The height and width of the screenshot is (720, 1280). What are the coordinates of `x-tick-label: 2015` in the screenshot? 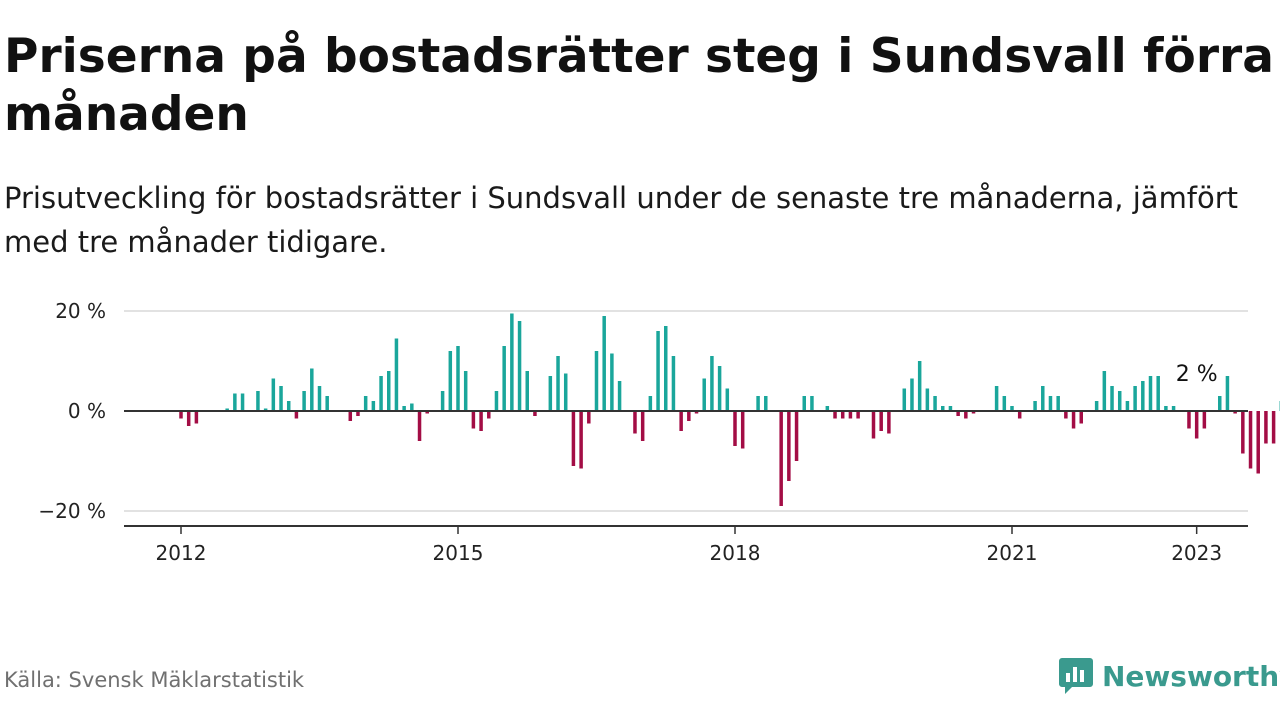 It's located at (458, 553).